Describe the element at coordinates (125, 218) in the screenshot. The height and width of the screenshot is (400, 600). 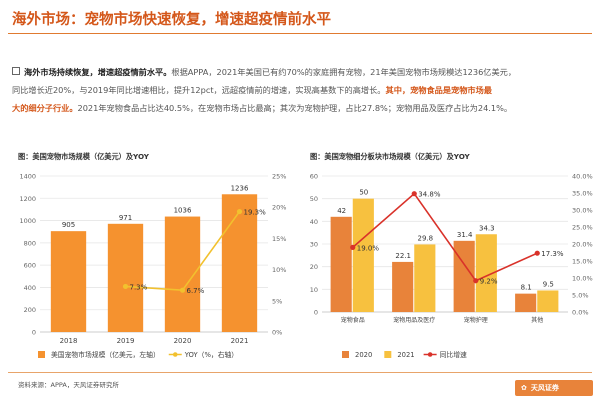
I see `bar-value-label: 971` at that location.